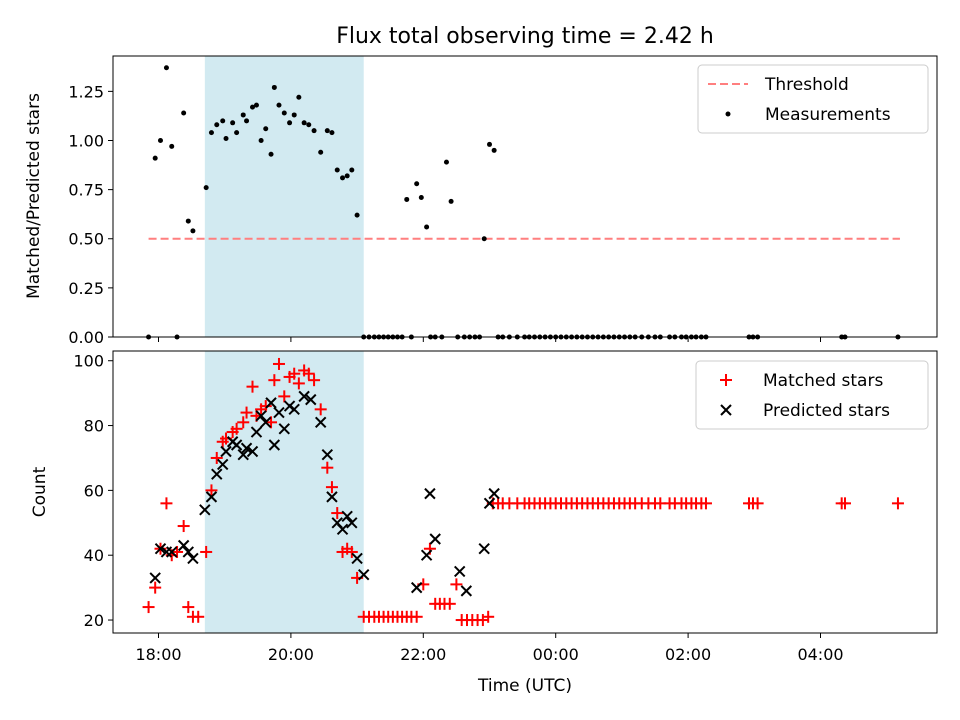  What do you see at coordinates (826, 411) in the screenshot?
I see `bottom-legend-predicted-label: Predicted stars` at bounding box center [826, 411].